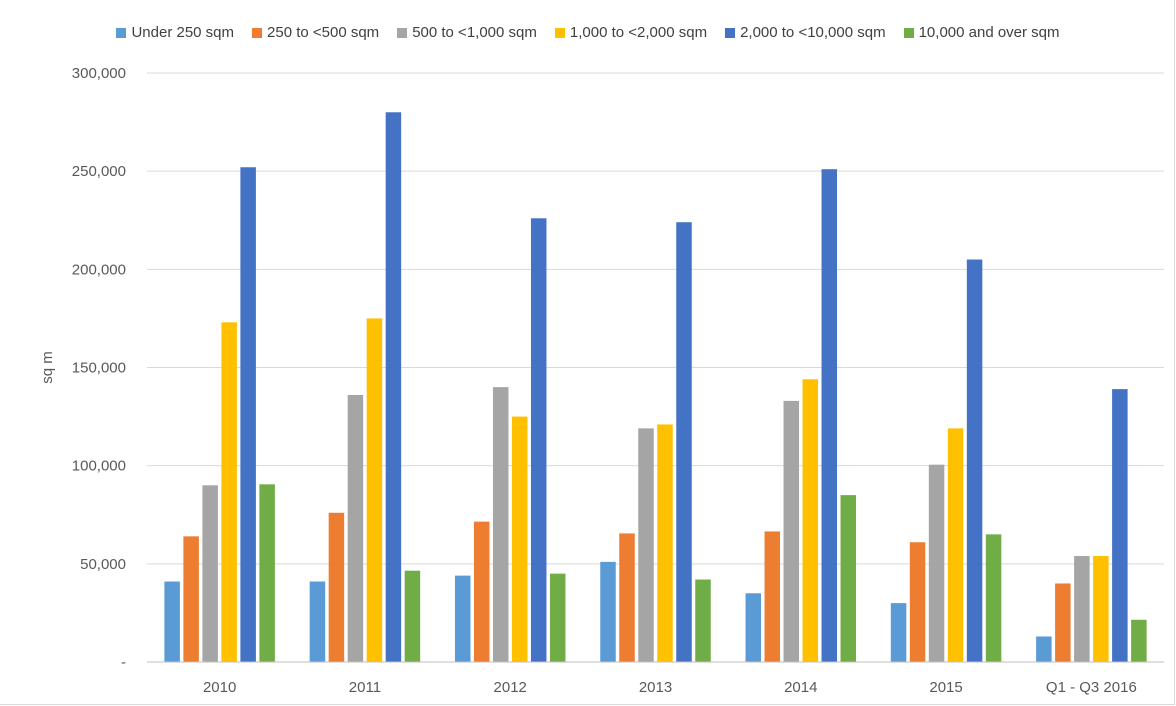 The width and height of the screenshot is (1176, 706). What do you see at coordinates (365, 687) in the screenshot?
I see `x-tick-label: 2011` at bounding box center [365, 687].